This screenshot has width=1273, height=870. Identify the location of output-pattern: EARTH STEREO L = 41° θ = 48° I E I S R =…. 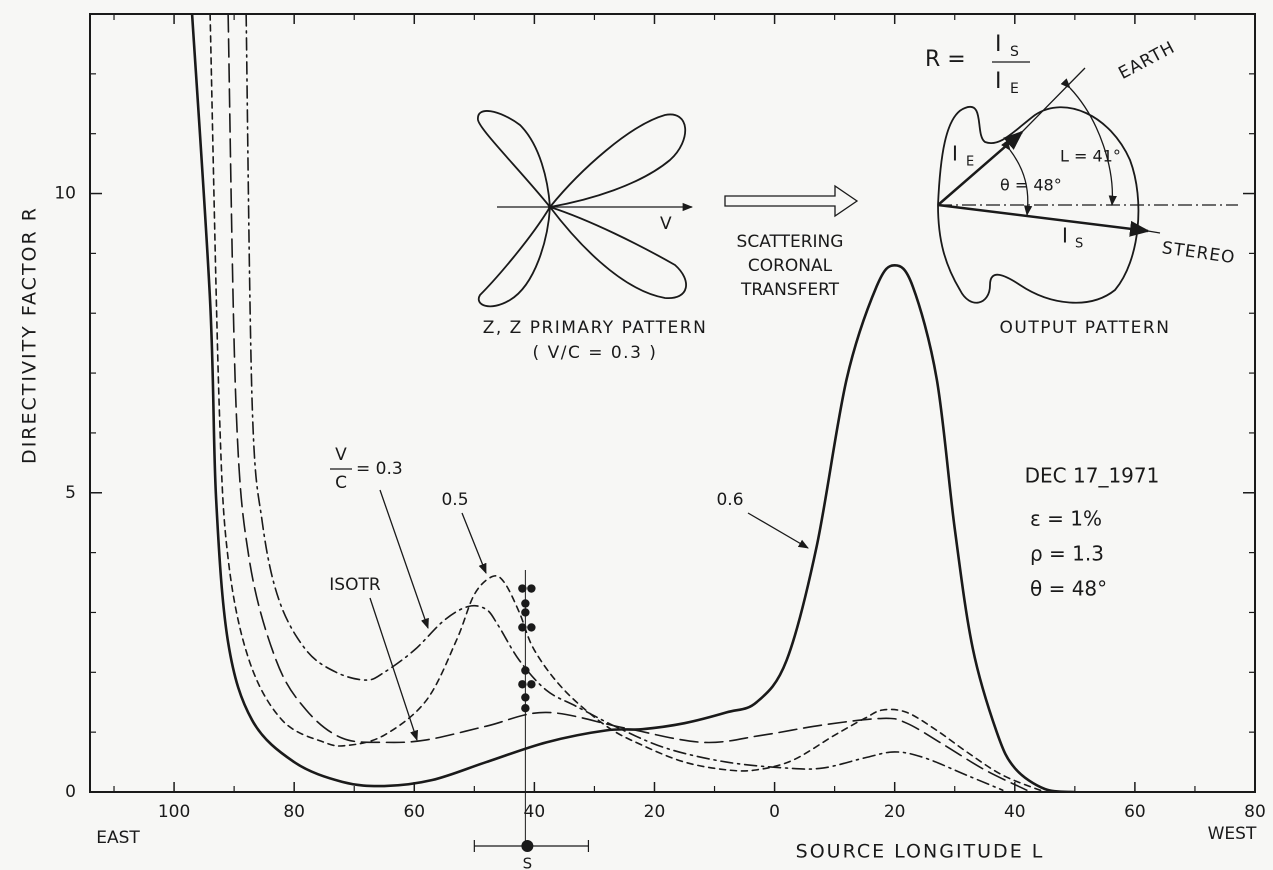
(1081, 185).